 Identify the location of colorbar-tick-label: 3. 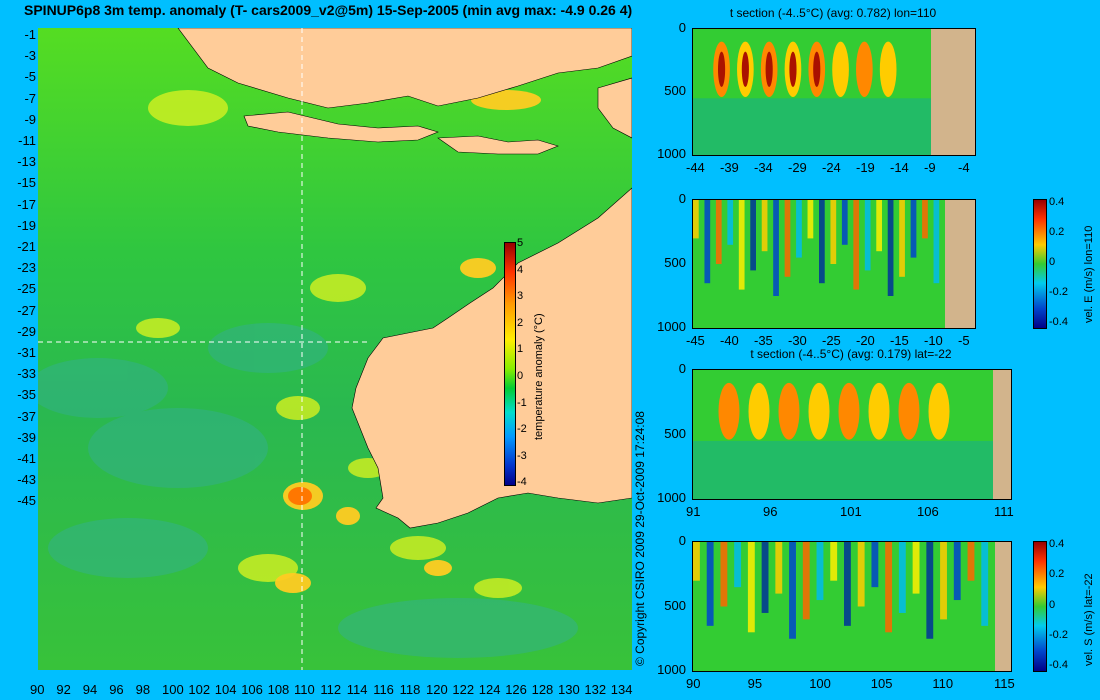
(520, 296).